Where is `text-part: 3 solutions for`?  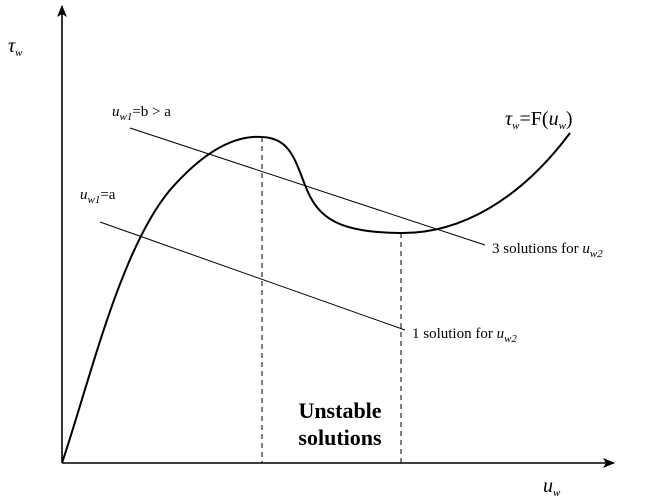
text-part: 3 solutions for is located at coordinates (537, 249).